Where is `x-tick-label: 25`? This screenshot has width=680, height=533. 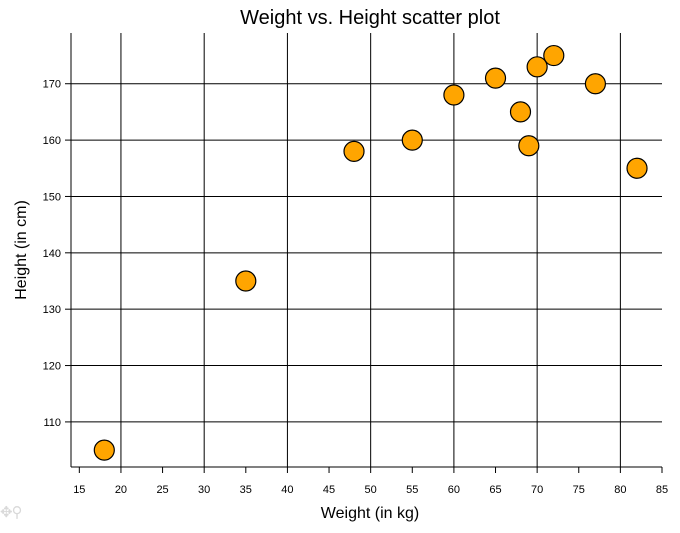 x-tick-label: 25 is located at coordinates (162, 490).